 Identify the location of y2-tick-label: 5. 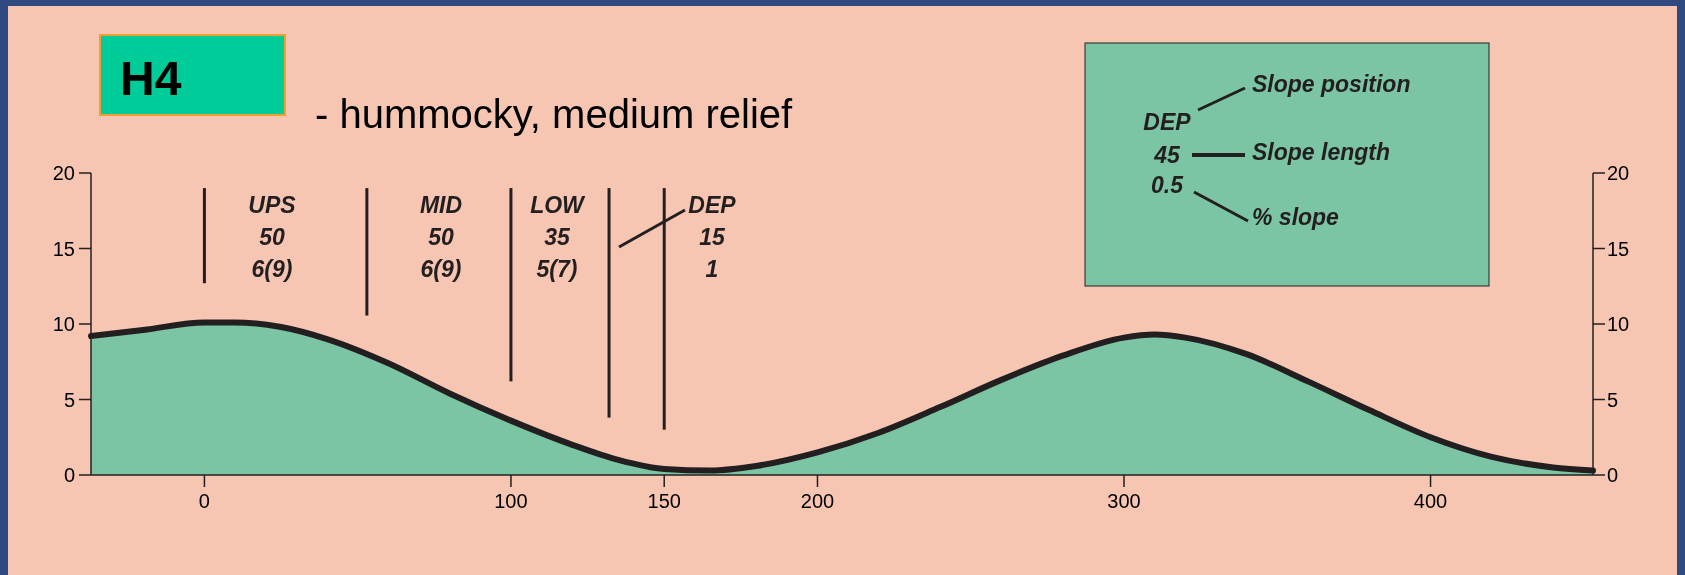
(1613, 399).